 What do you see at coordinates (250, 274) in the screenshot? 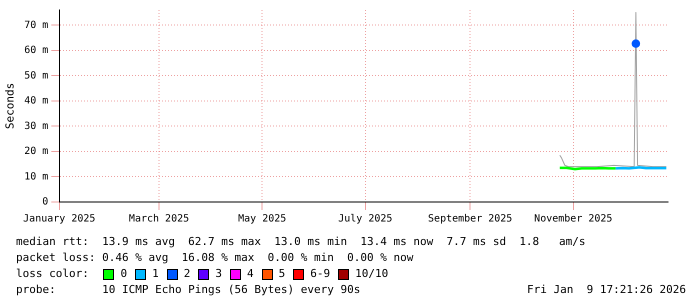
I see `legend-label: 4` at bounding box center [250, 274].